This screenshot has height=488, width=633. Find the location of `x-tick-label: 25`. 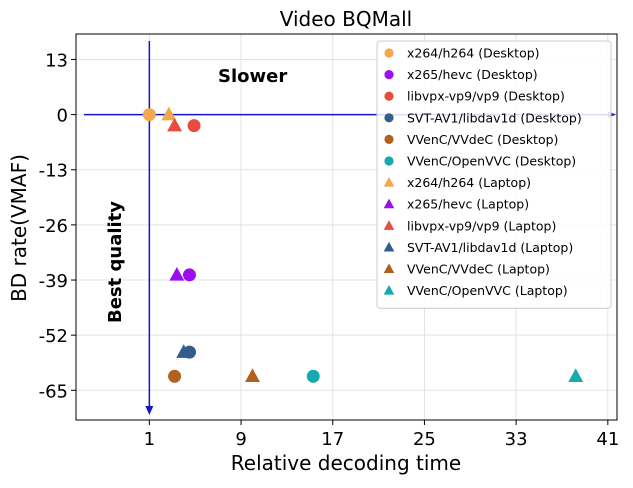

x-tick-label: 25 is located at coordinates (424, 439).